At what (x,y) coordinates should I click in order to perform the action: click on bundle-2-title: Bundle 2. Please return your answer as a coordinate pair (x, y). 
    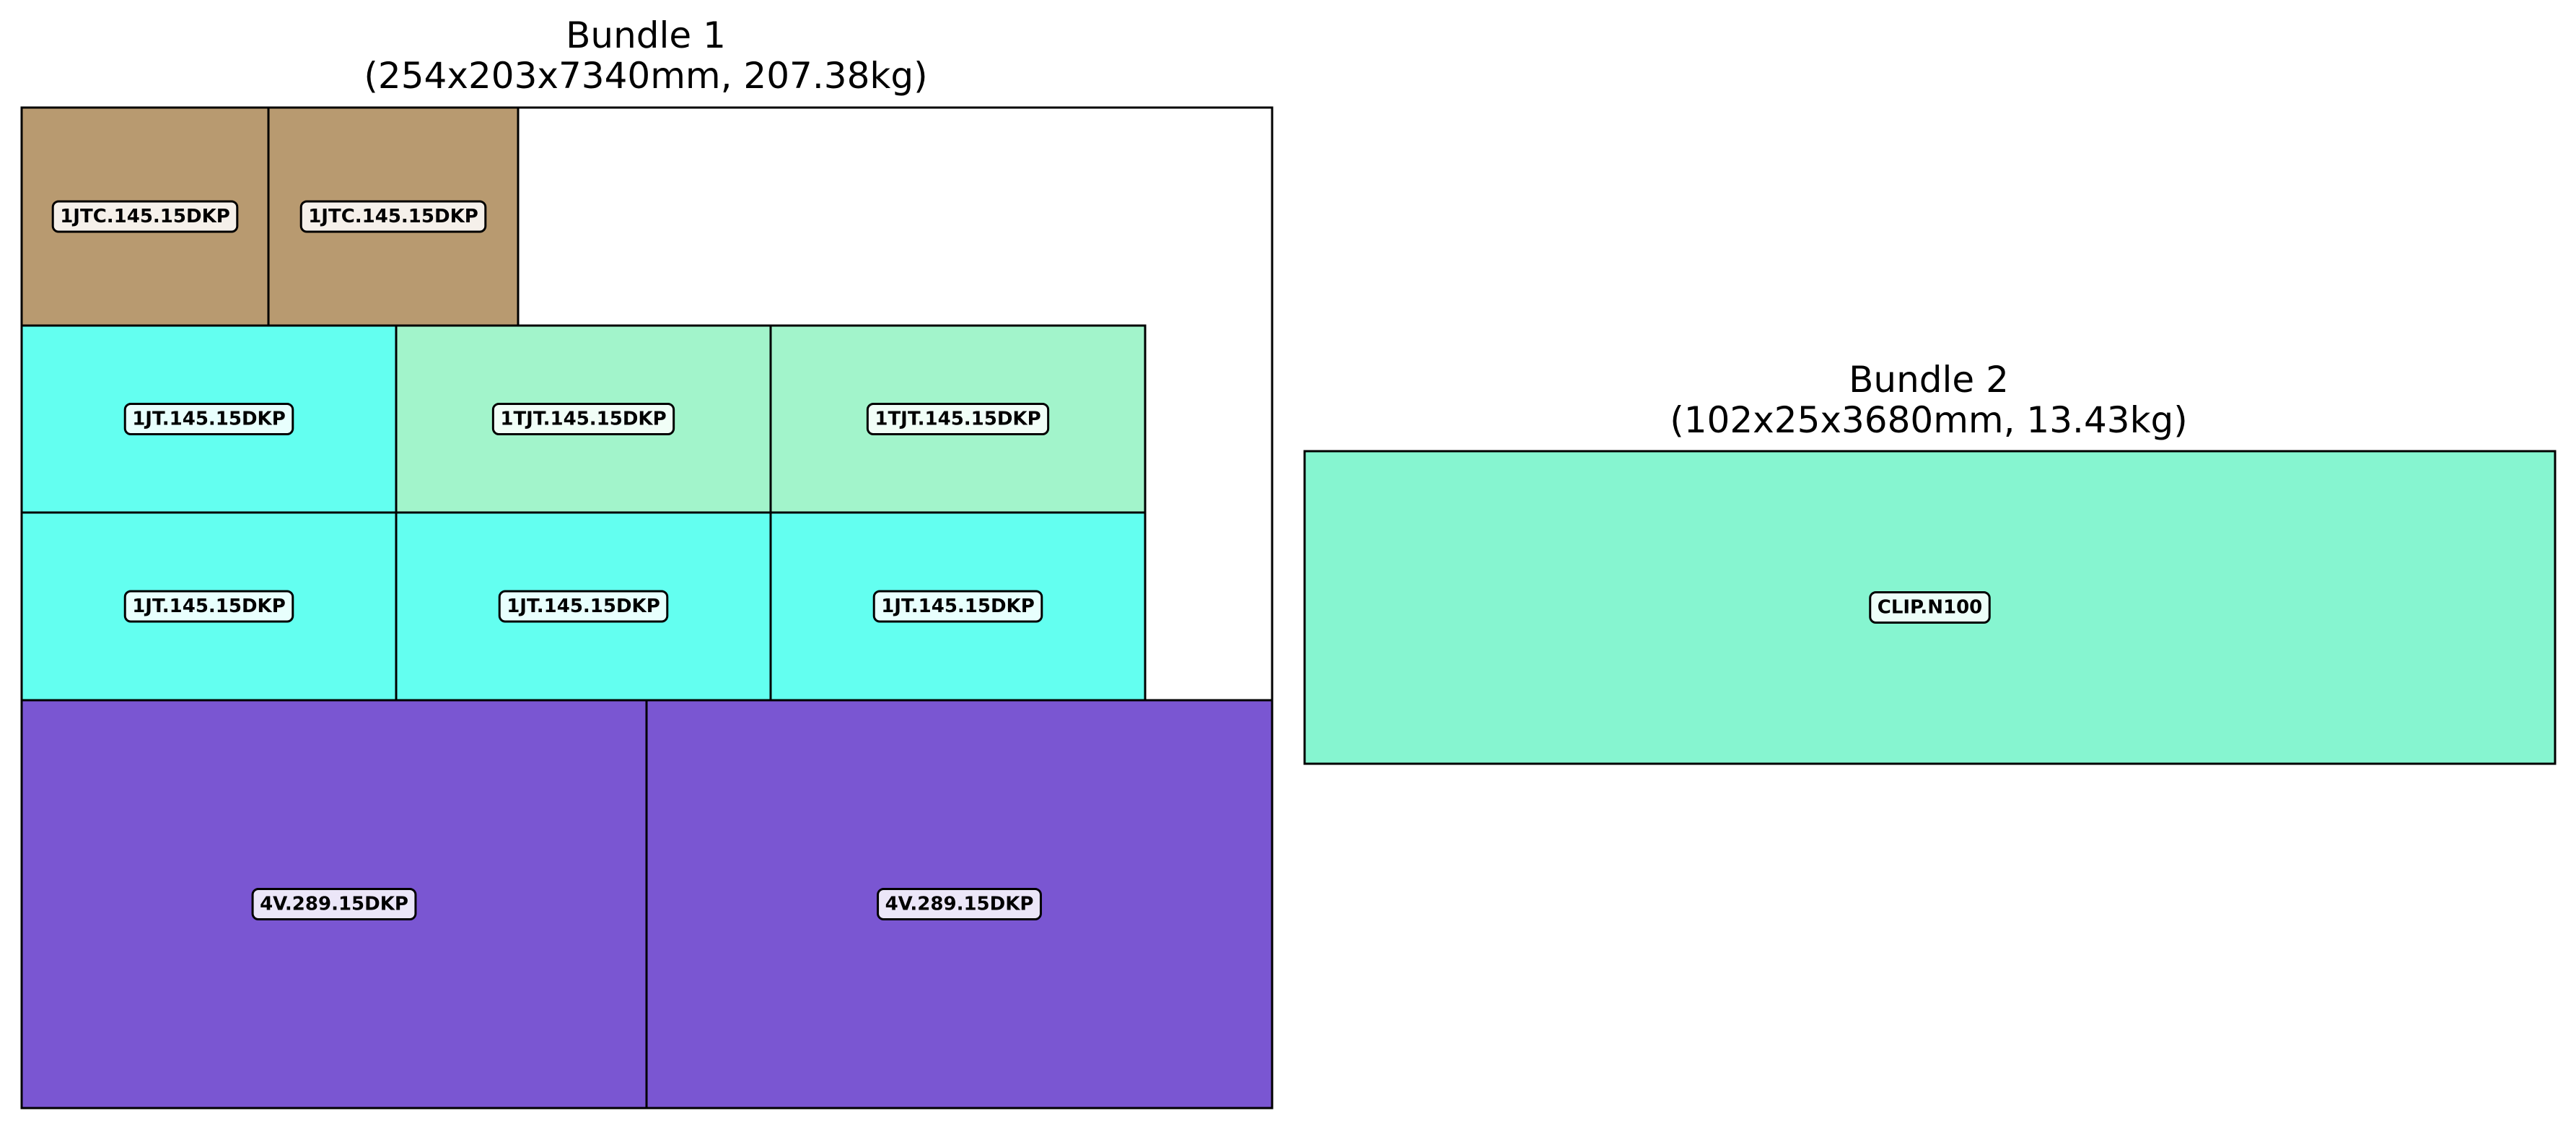
    Looking at the image, I should click on (1929, 380).